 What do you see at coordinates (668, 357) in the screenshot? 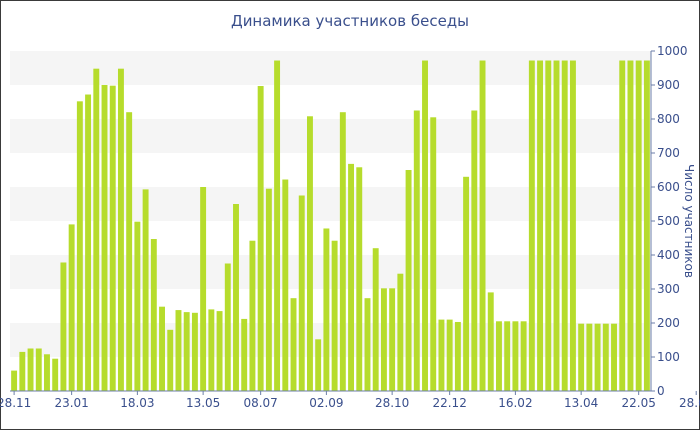
I see `y-tick-label: 100` at bounding box center [668, 357].